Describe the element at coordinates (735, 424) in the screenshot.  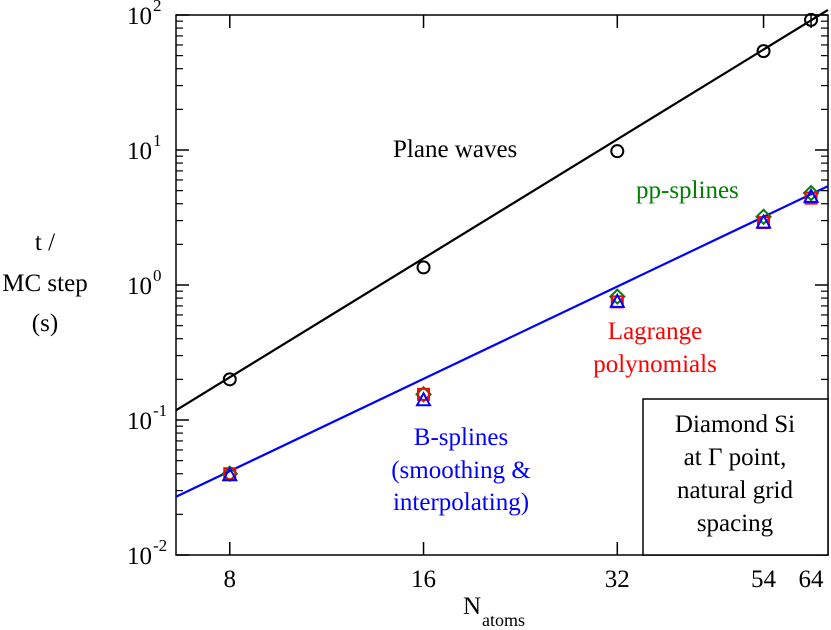
I see `info-box-line1: Diamond Si` at that location.